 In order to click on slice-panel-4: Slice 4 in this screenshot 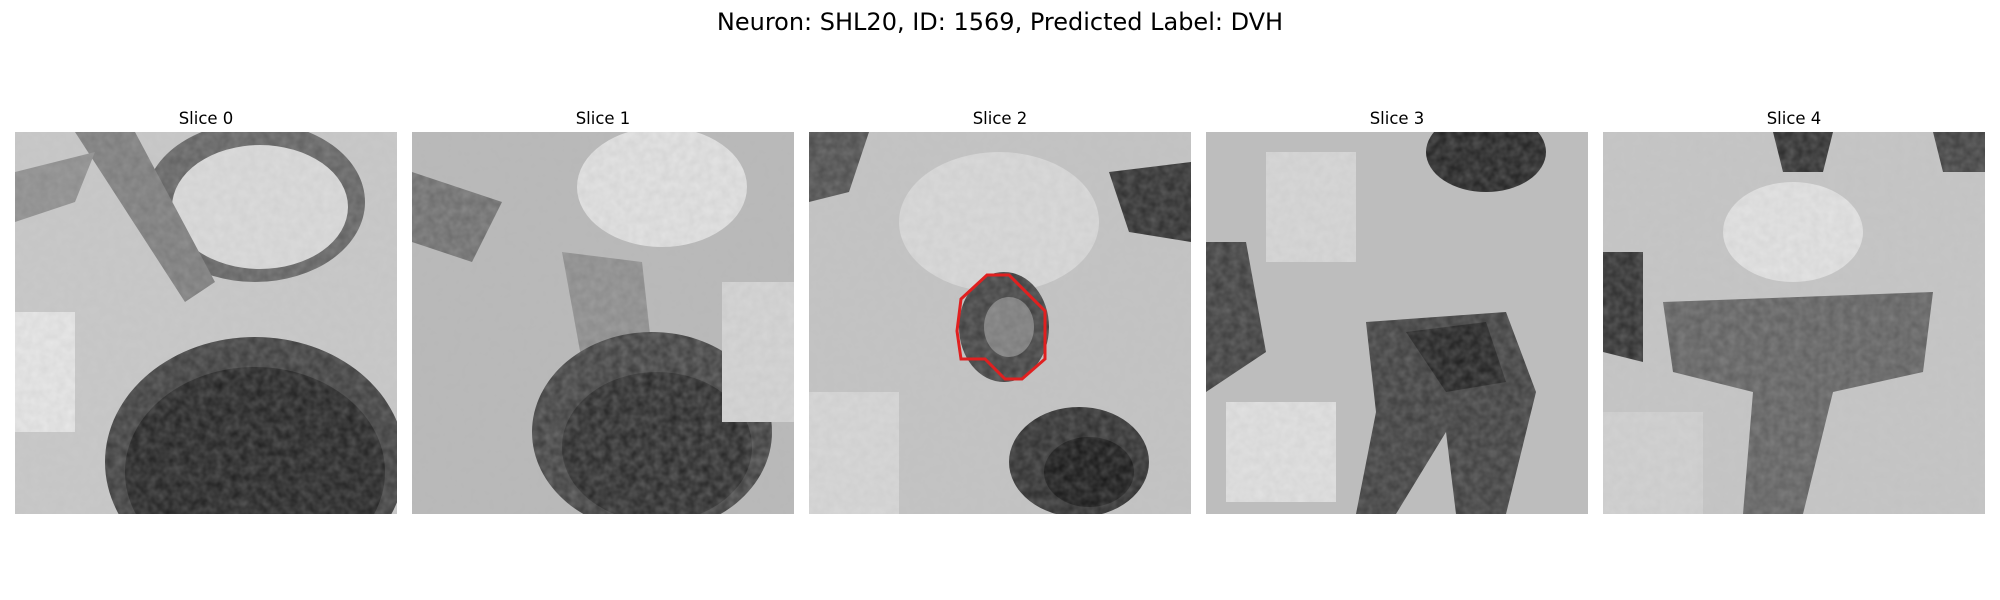, I will do `click(1794, 311)`.